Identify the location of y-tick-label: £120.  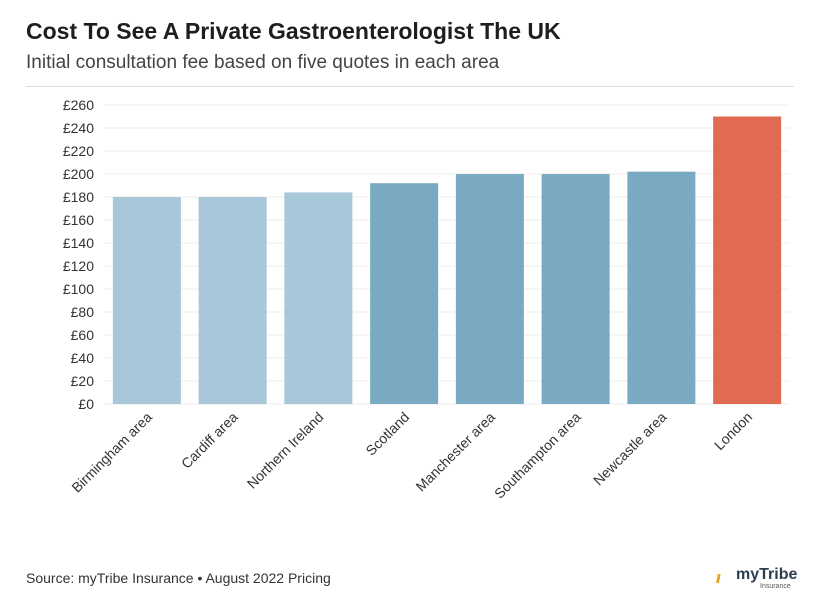
(78, 266).